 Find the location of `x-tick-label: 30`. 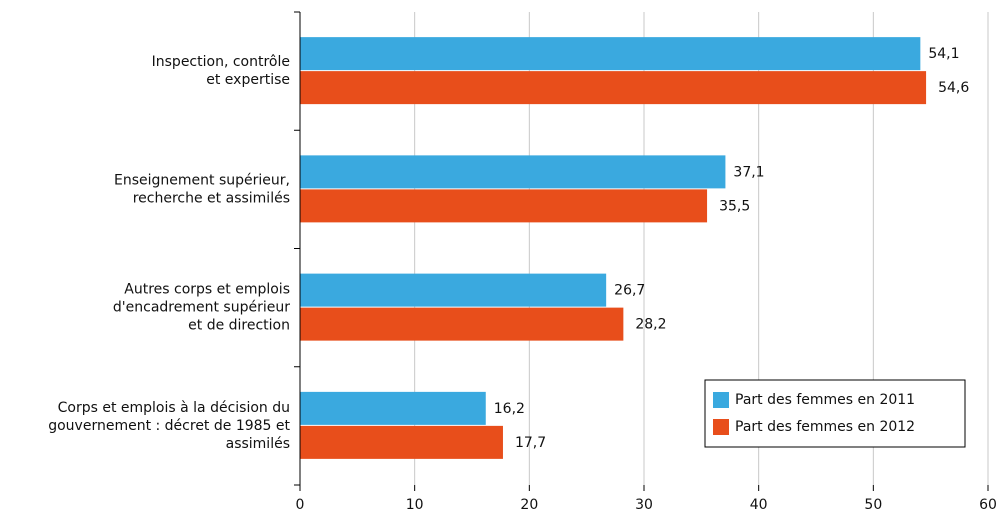

x-tick-label: 30 is located at coordinates (644, 504).